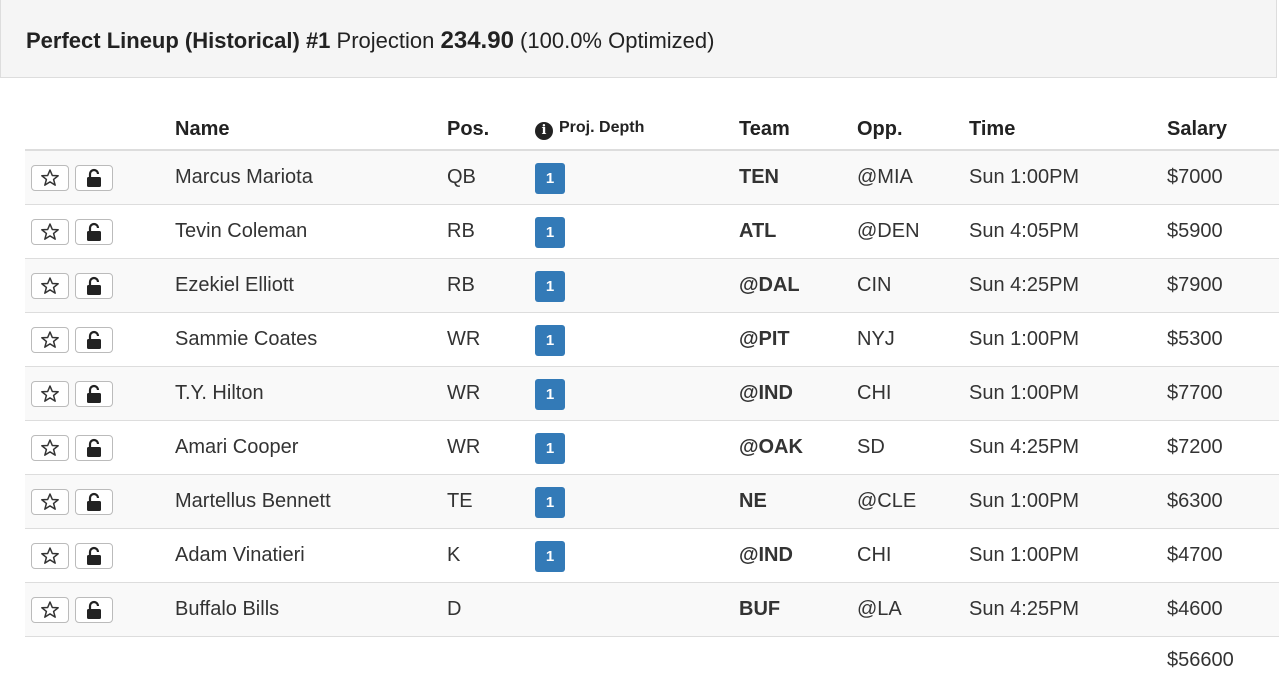 This screenshot has width=1279, height=686. I want to click on player-name: T.Y. Hilton, so click(311, 393).